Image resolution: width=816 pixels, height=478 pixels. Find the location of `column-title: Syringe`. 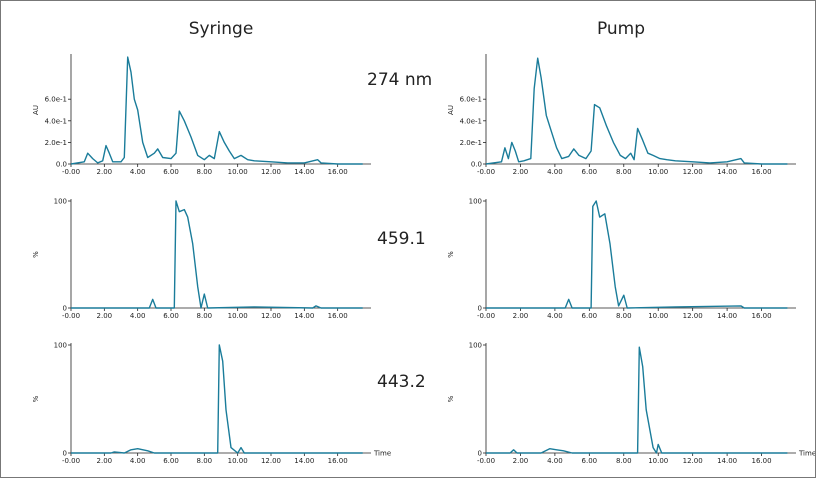

column-title: Syringe is located at coordinates (221, 29).